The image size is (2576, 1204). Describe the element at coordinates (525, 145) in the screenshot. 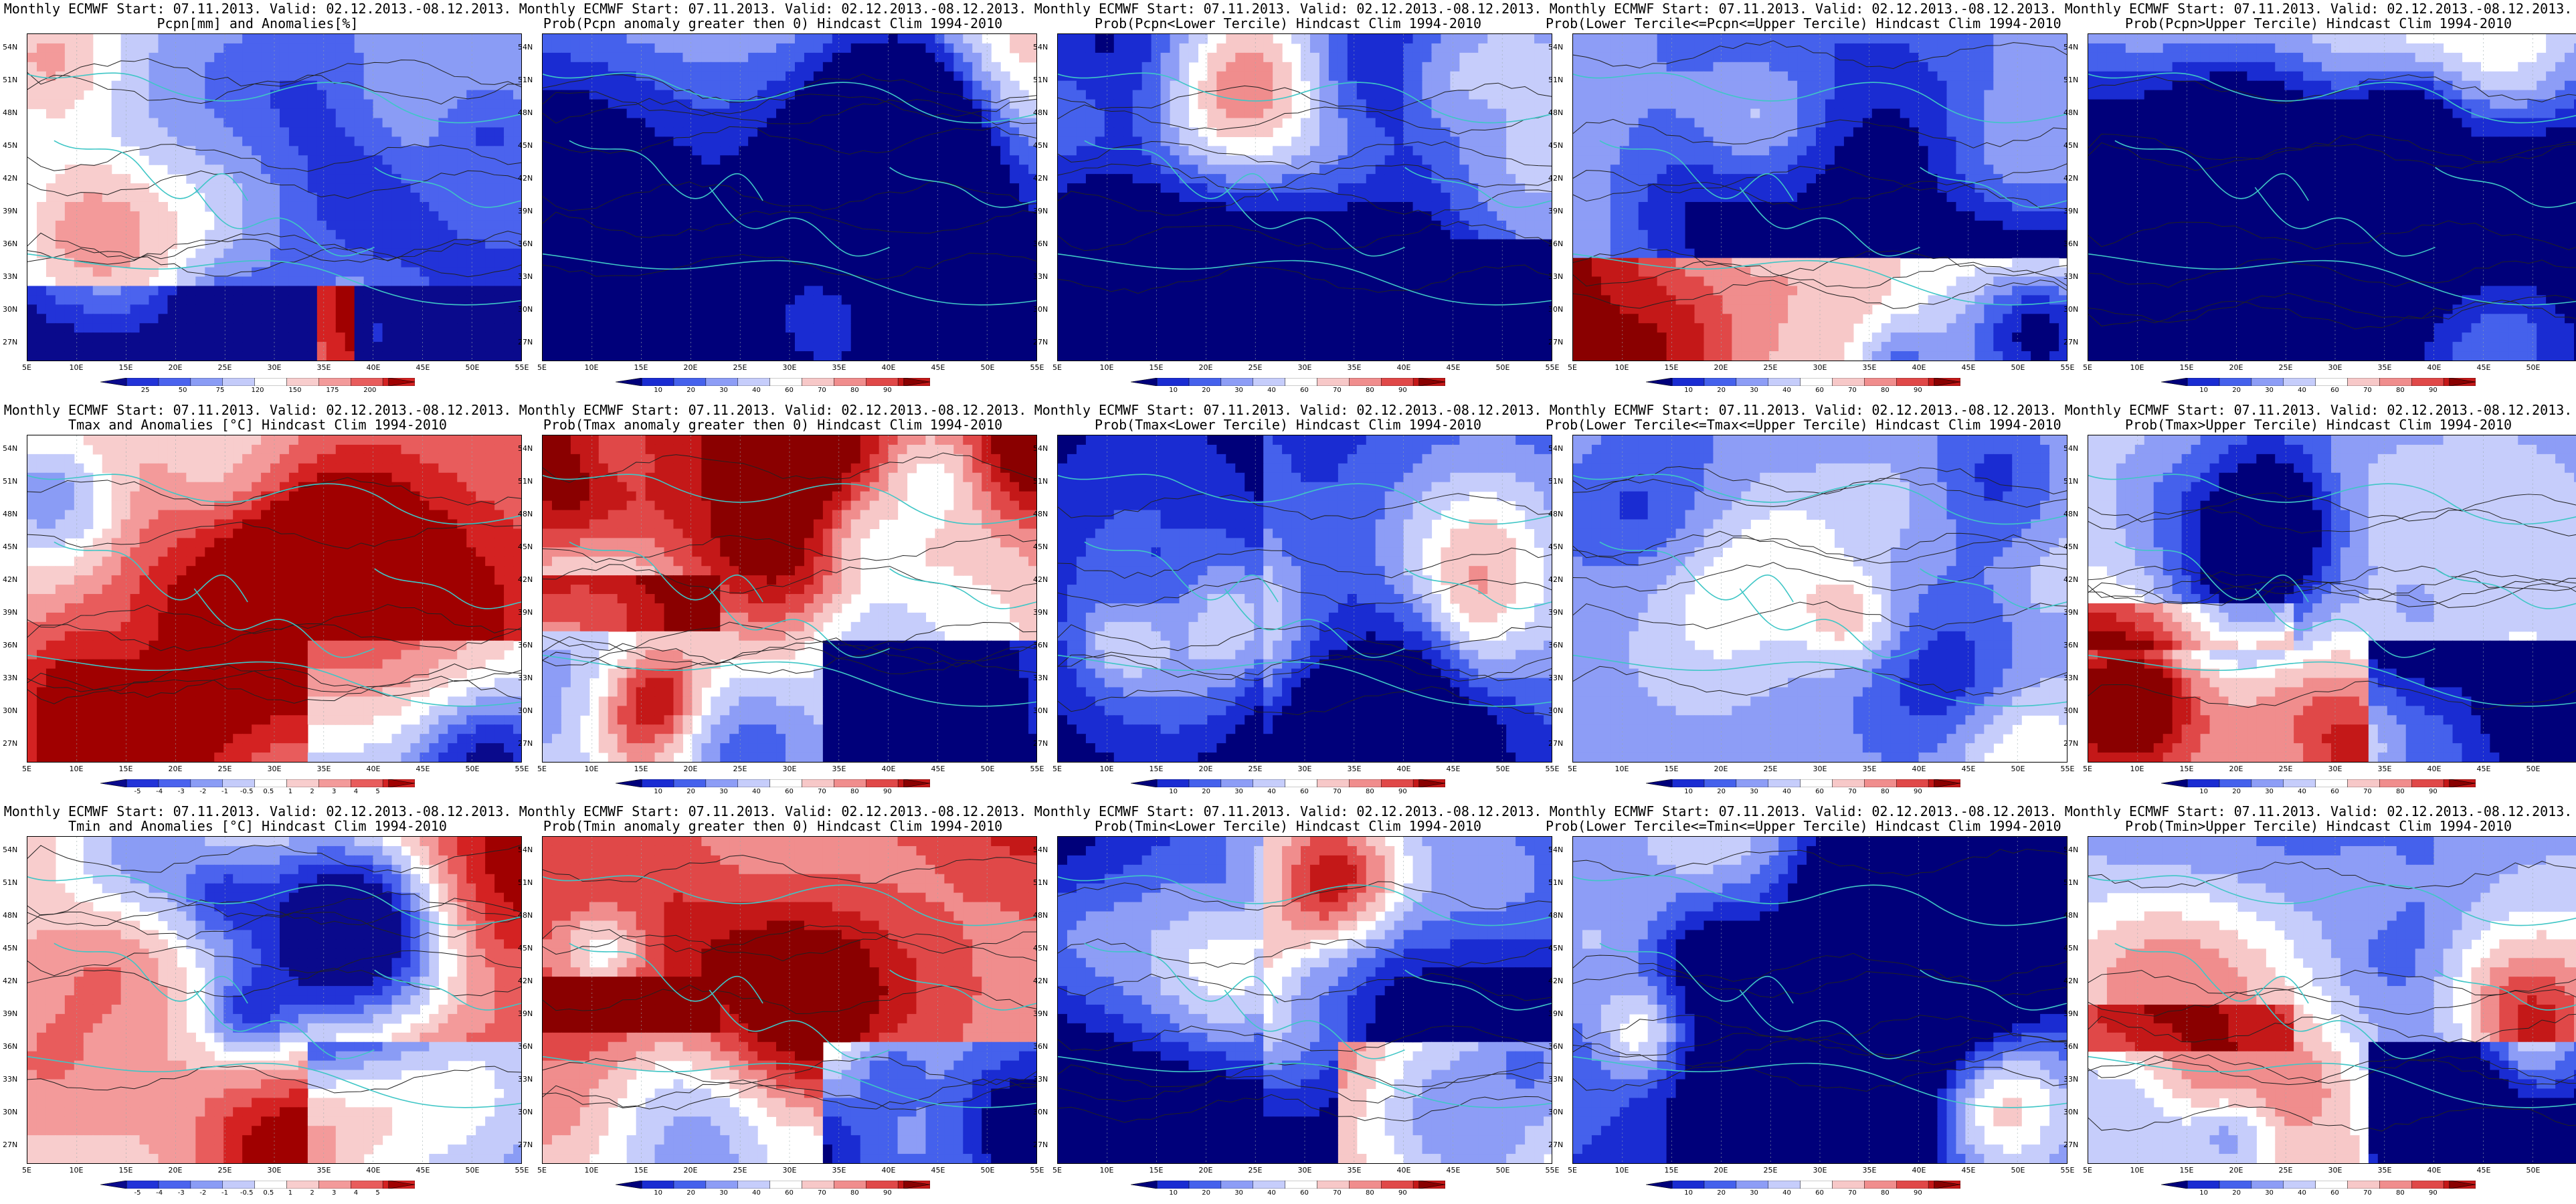

I see `lat-tick-label: 45N` at that location.